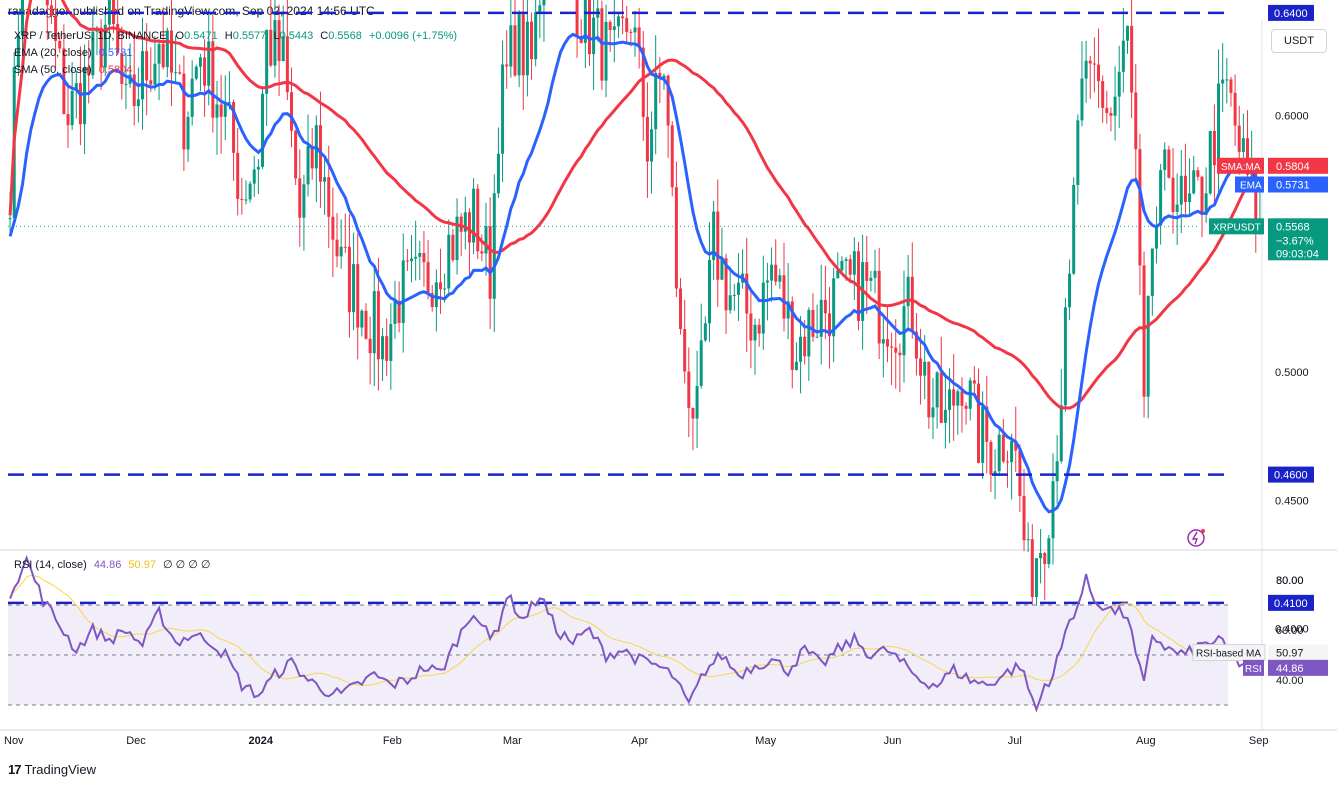  What do you see at coordinates (1291, 604) in the screenshot?
I see `level-tag-label: 0.4100` at bounding box center [1291, 604].